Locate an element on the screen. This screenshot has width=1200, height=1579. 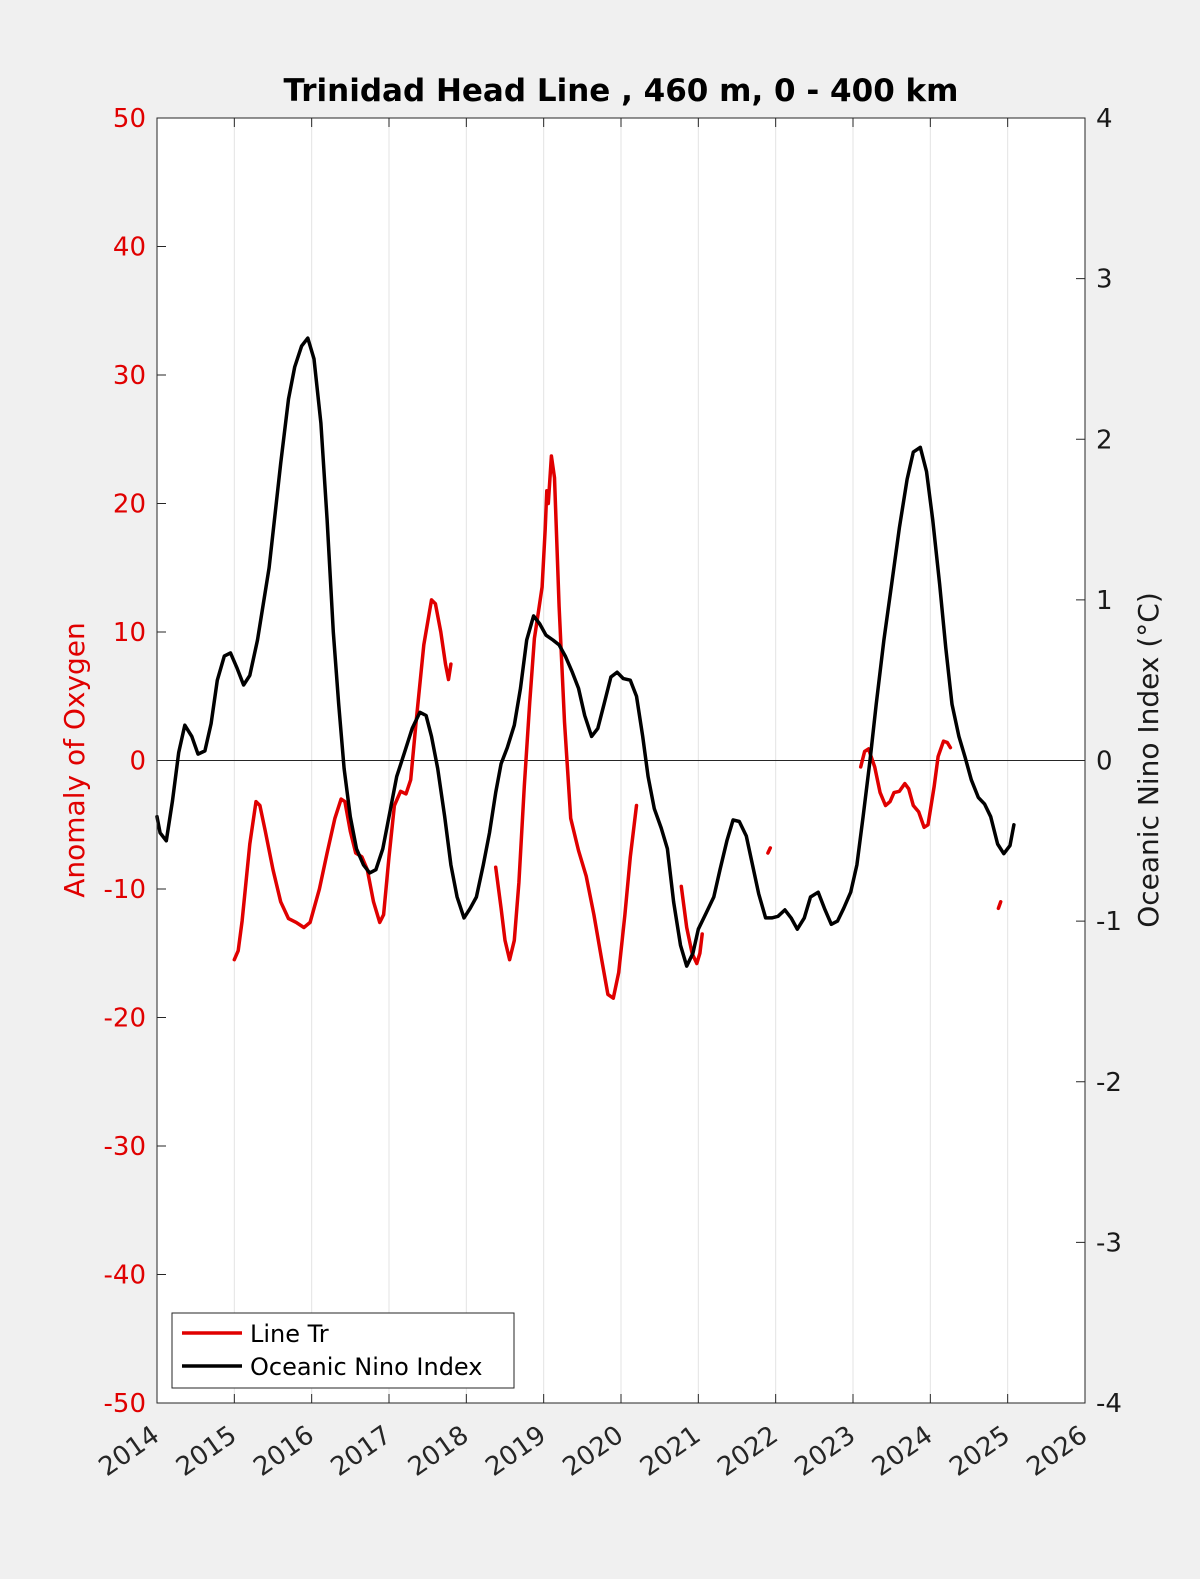
y-right-tick-label: 4 is located at coordinates (1104, 119).